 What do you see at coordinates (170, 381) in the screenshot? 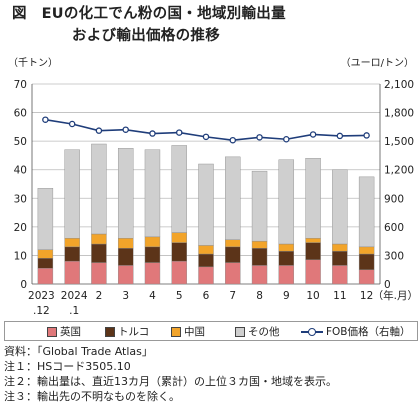
I see `note-2: 注２：輸出量は、直近13カ月（累計）の上位３カ国・地域を表示。` at bounding box center [170, 381].